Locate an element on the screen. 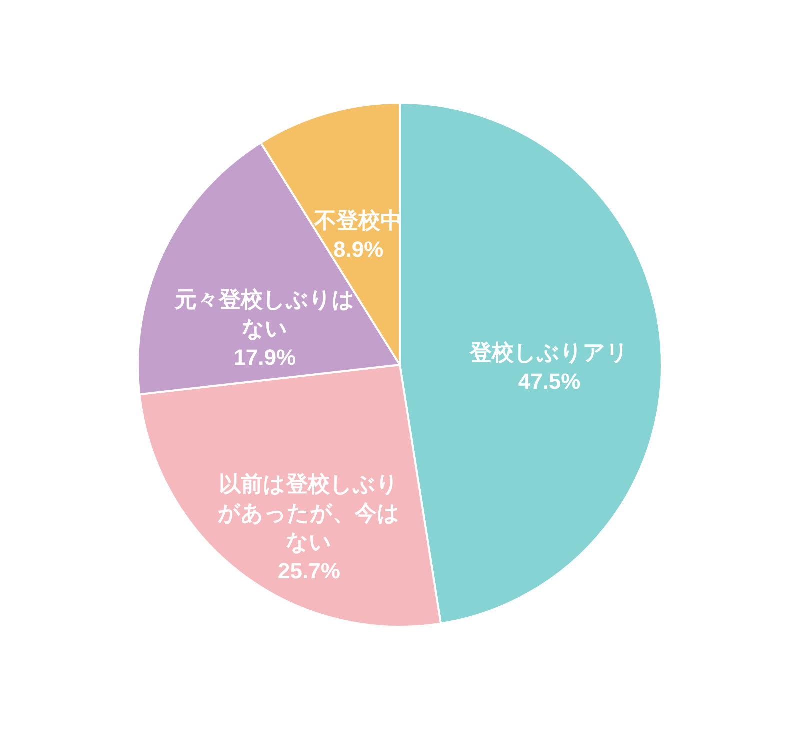  slice-label: 登校しぶりアリ is located at coordinates (549, 353).